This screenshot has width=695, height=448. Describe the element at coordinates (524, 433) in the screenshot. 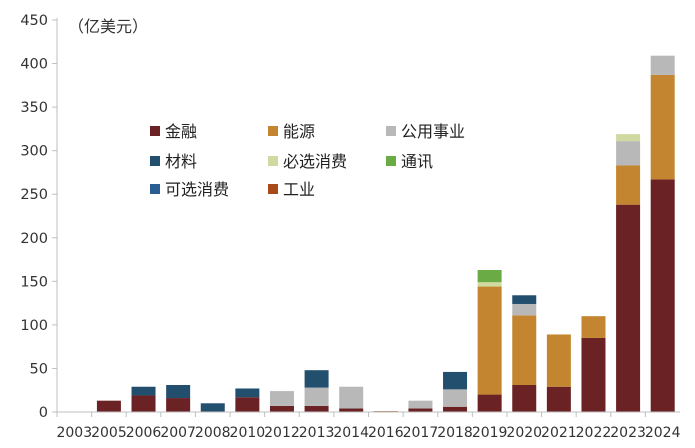

I see `x-tick-label: 2020` at that location.